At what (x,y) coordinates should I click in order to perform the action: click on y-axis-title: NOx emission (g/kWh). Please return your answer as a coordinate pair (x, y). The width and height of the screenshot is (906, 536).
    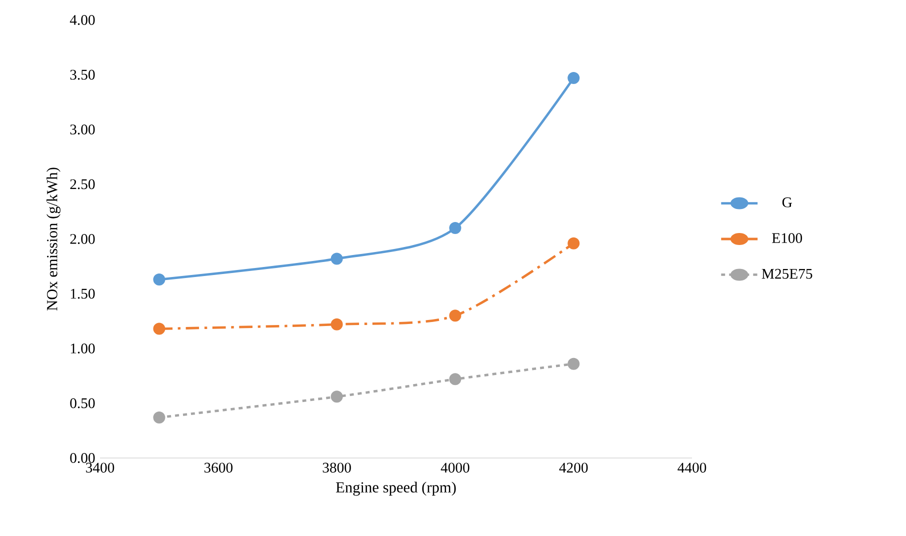
    Looking at the image, I should click on (53, 239).